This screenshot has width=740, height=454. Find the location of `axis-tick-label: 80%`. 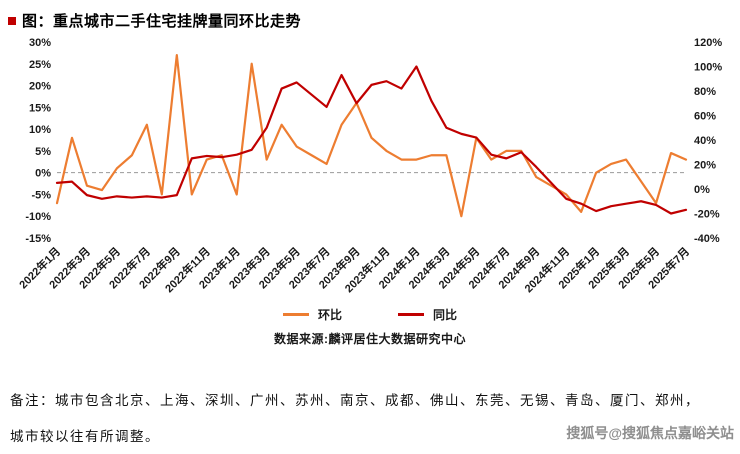

axis-tick-label: 80% is located at coordinates (705, 92).